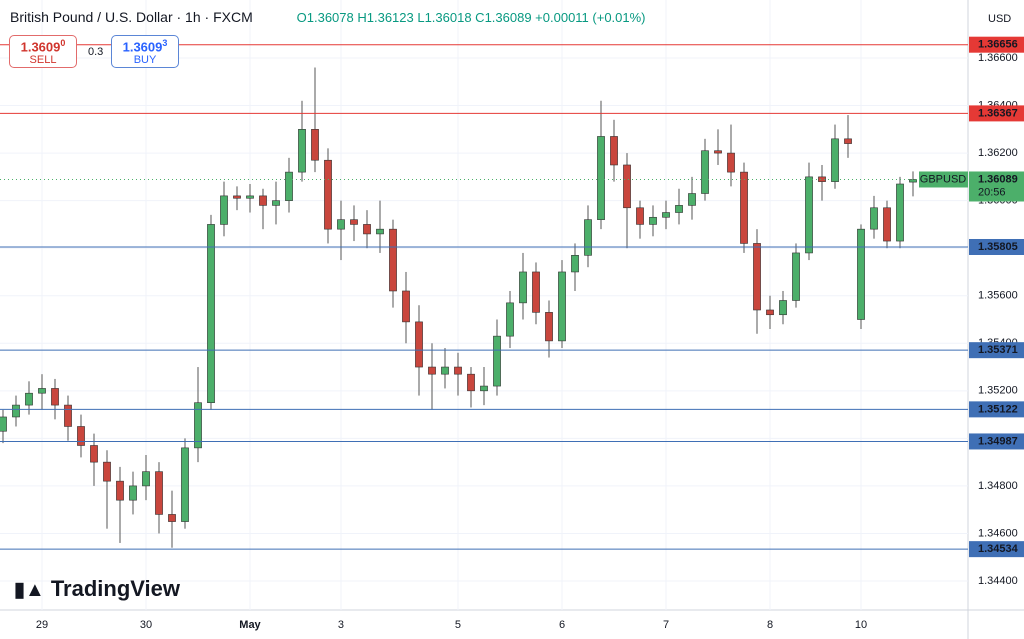  What do you see at coordinates (992, 192) in the screenshot?
I see `countdown: 20:56` at bounding box center [992, 192].